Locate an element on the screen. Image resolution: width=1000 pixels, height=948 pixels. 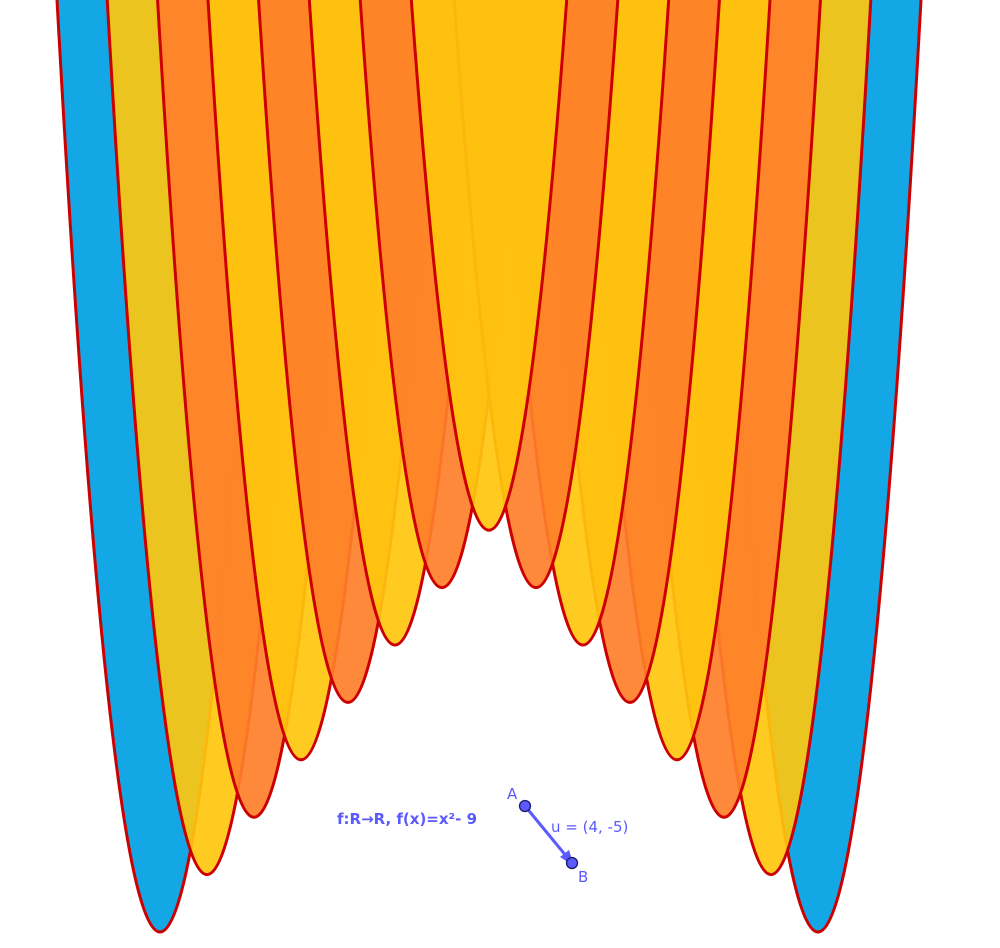
vector-u is located at coordinates (546, 831).